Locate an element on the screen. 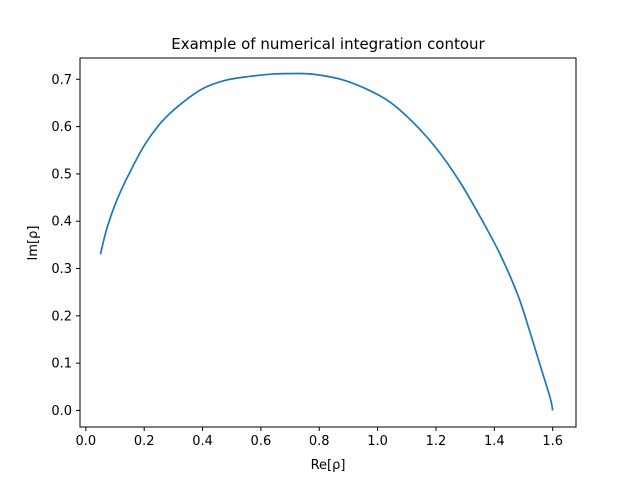  y-tick-label: 0.6 is located at coordinates (61, 127).